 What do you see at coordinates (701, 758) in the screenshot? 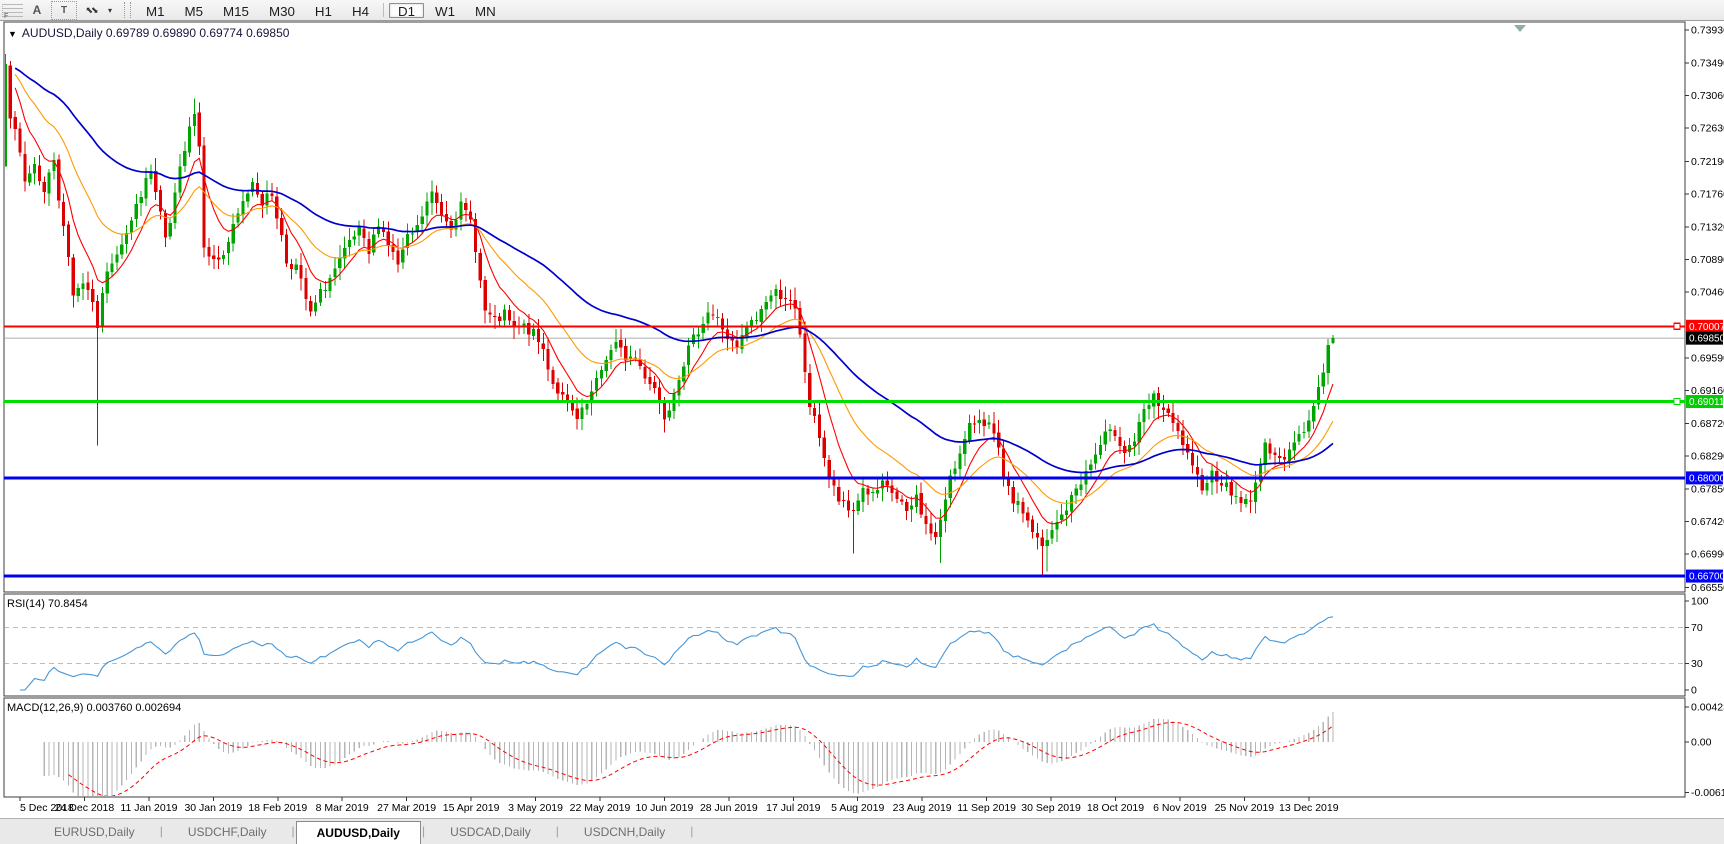
I see `macd-signal-line` at bounding box center [701, 758].